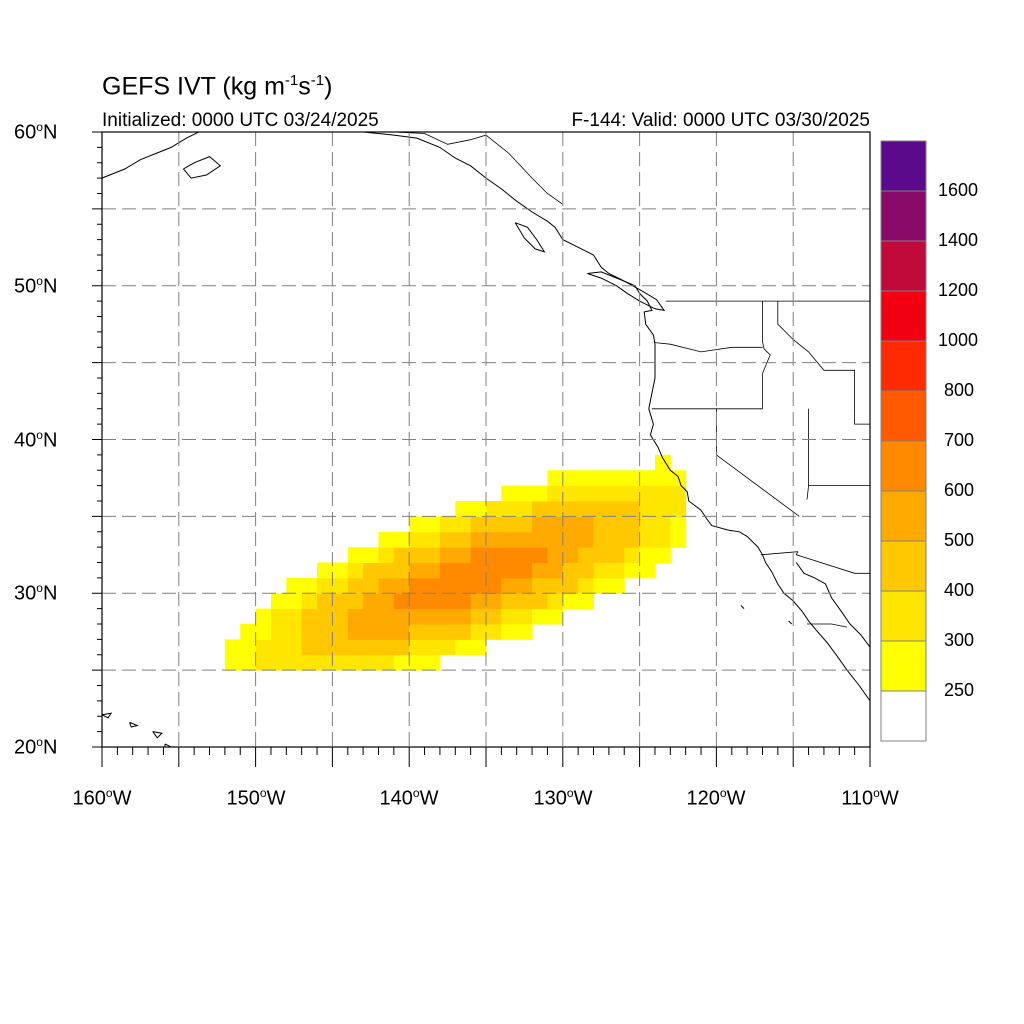  What do you see at coordinates (959, 390) in the screenshot?
I see `colorbar-label: 800` at bounding box center [959, 390].